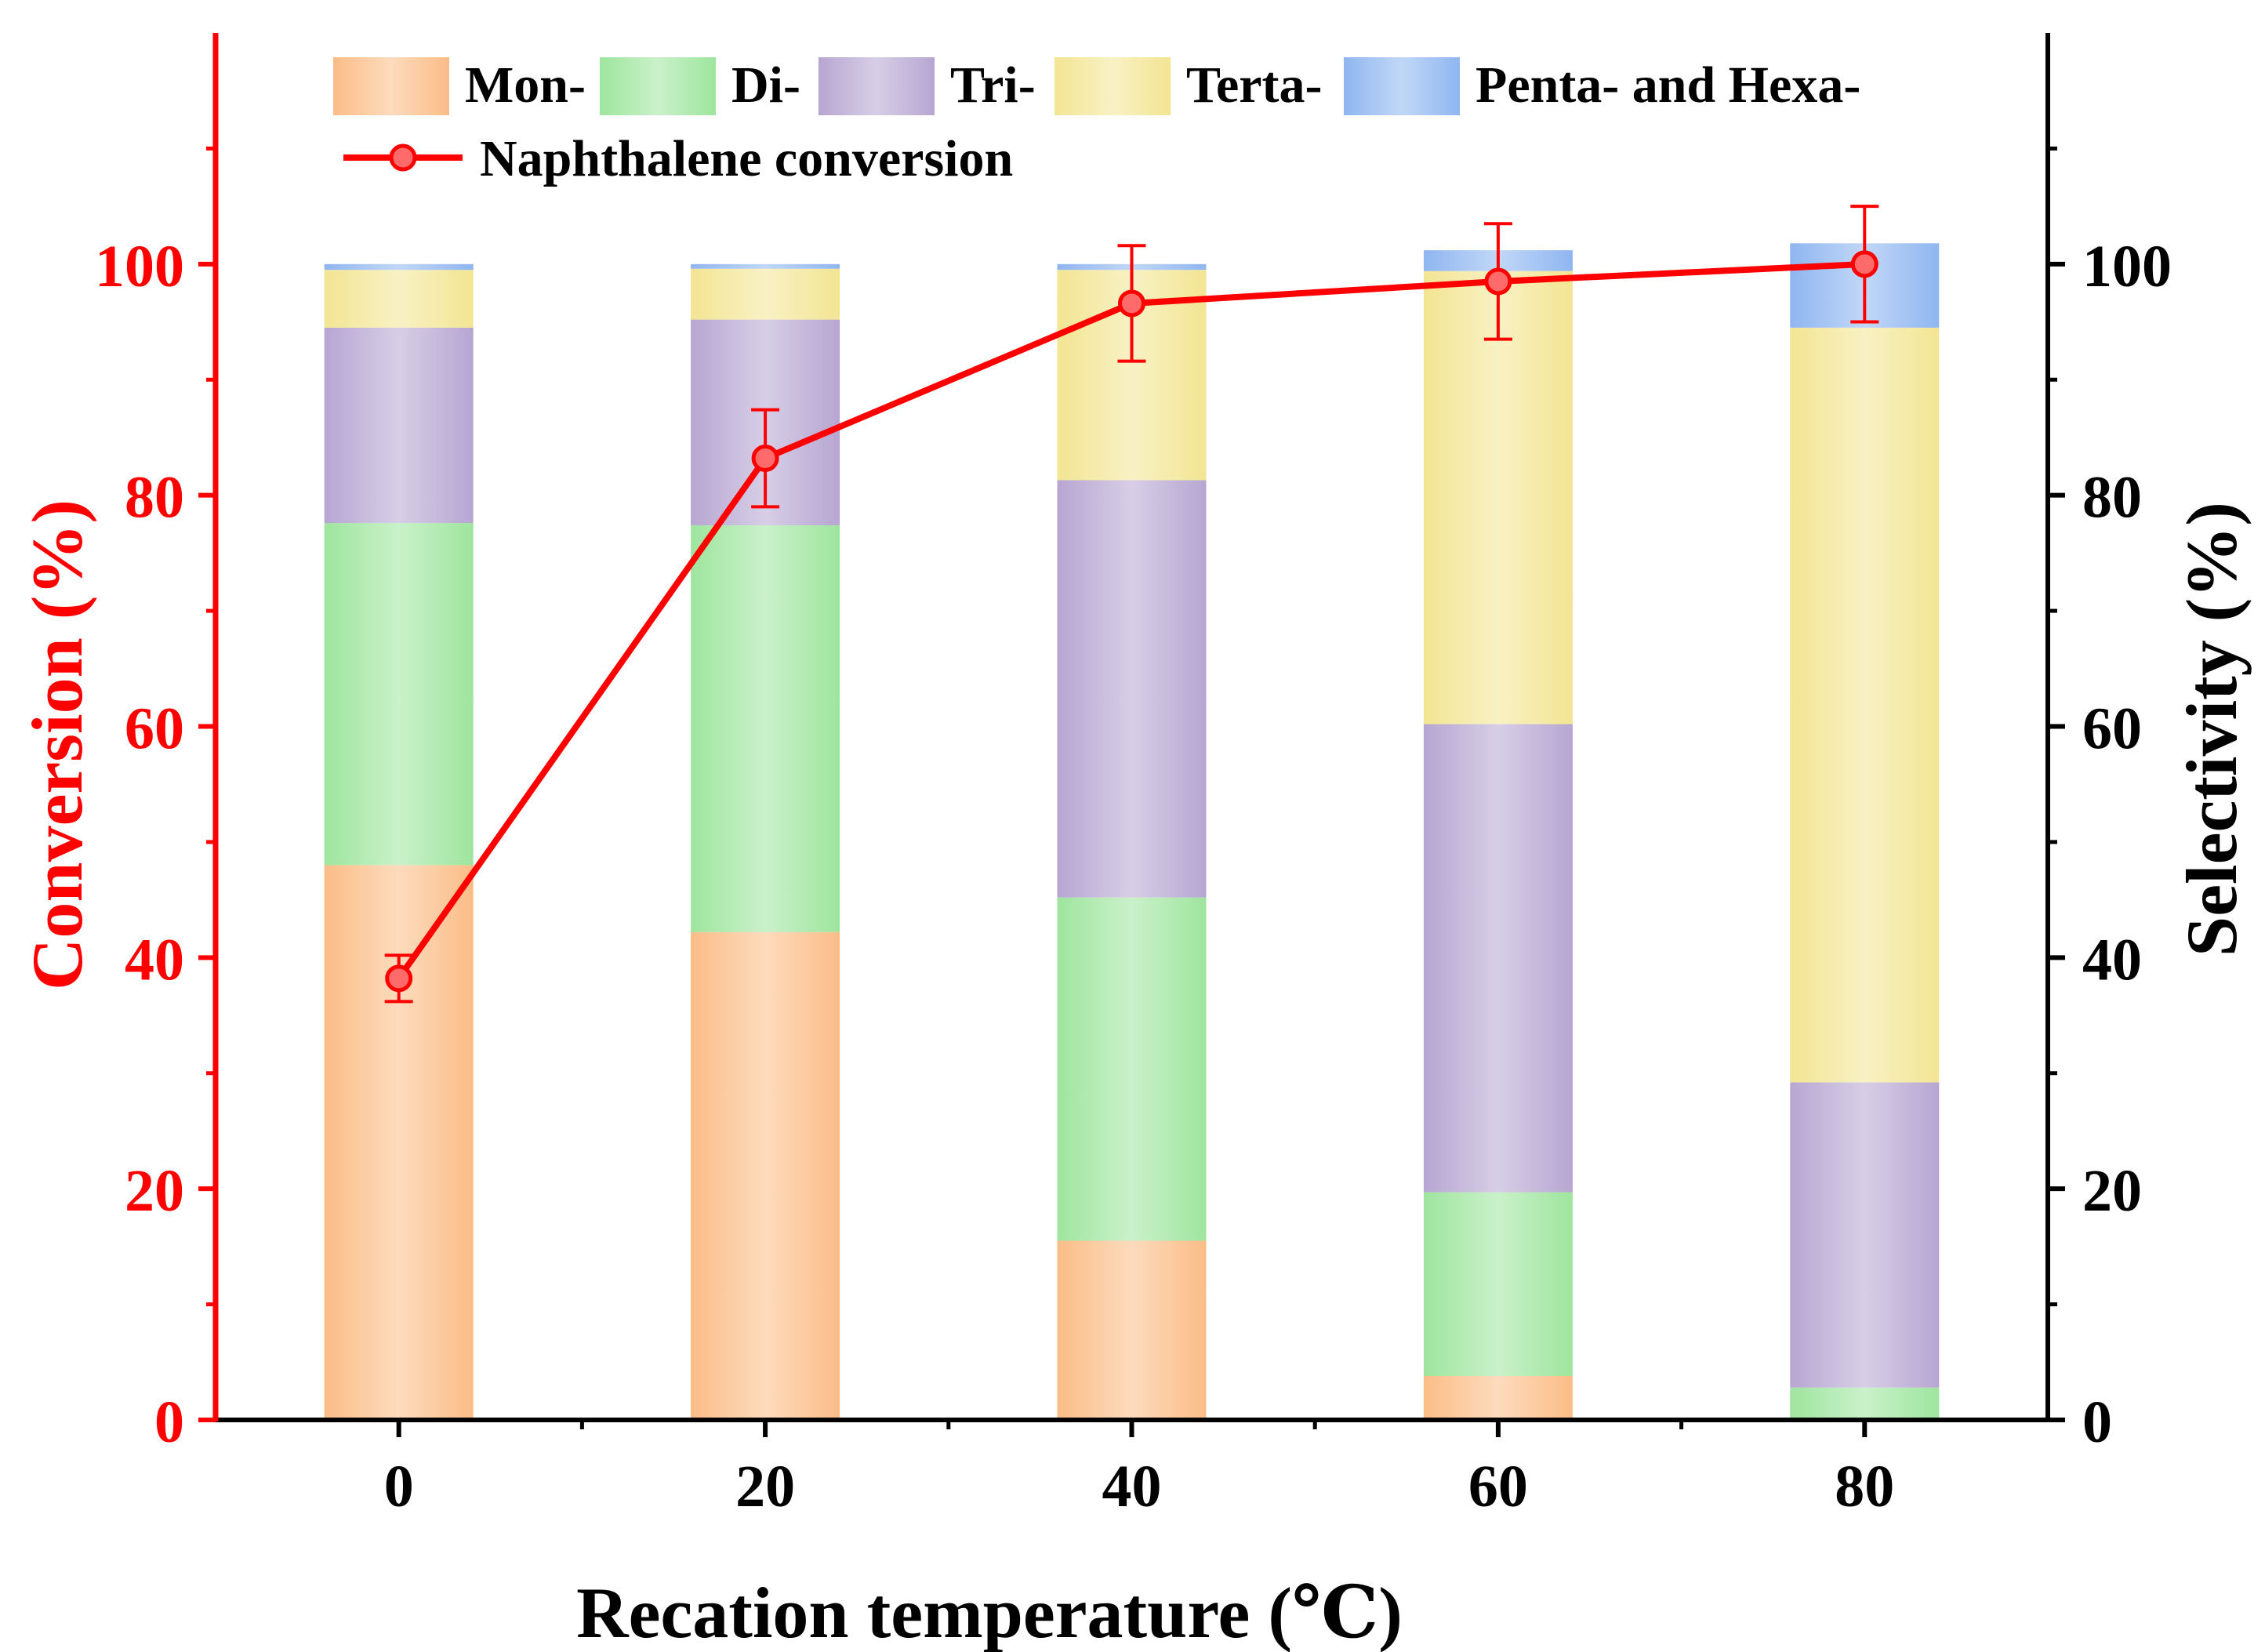  I want to click on y-left-tick-label-20: 20, so click(154, 1191).